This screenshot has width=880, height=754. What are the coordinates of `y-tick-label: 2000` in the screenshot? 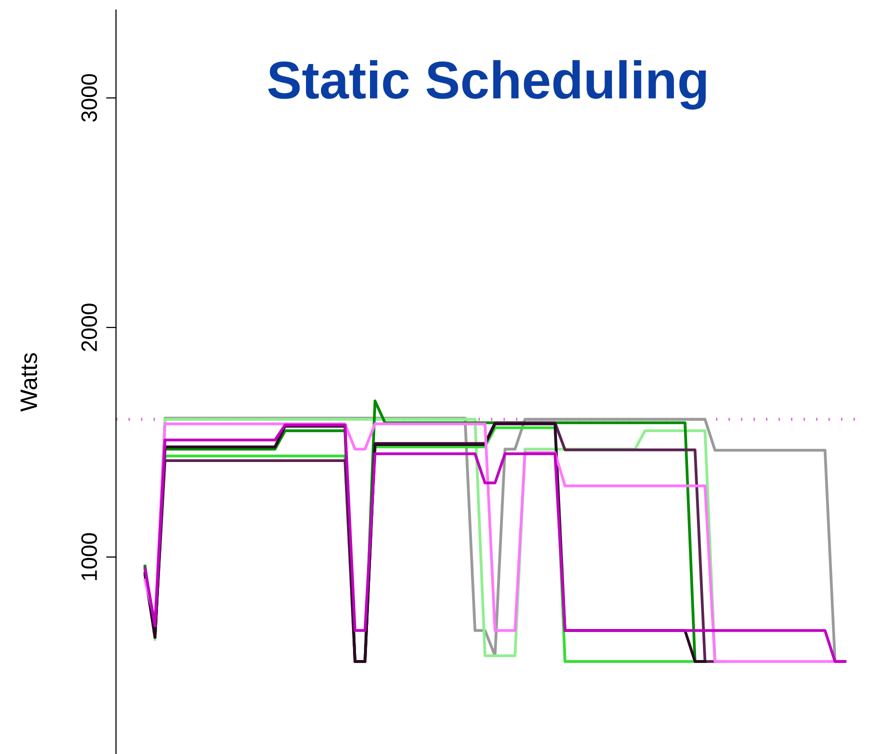 It's located at (89, 328).